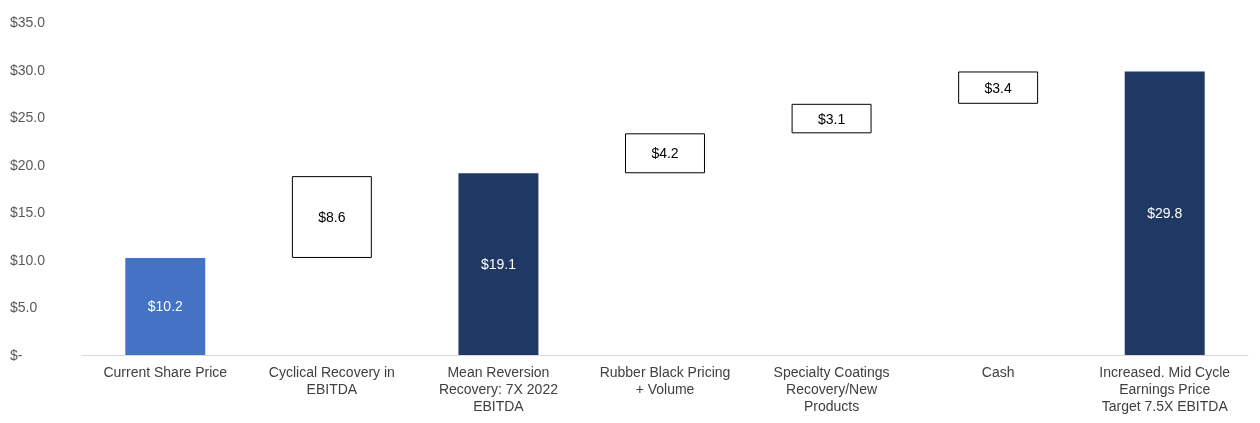  Describe the element at coordinates (1165, 388) in the screenshot. I see `x-tick-label: Increased. Mid Cycle Earnings Price Target 7.5X EBITDA` at that location.